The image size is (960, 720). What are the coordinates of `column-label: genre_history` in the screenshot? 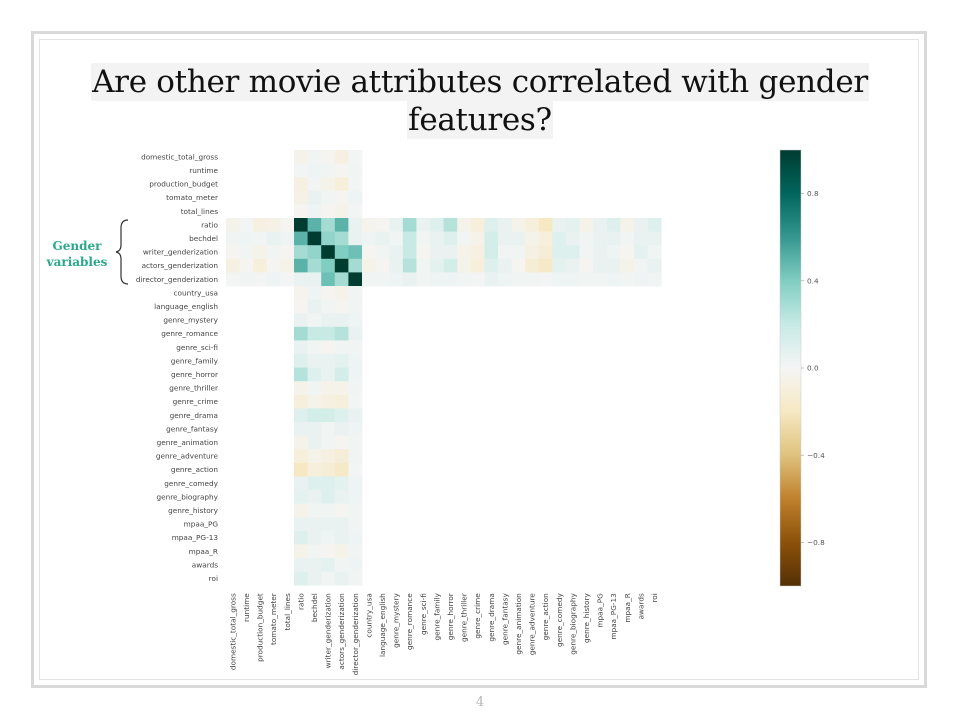 It's located at (586, 618).